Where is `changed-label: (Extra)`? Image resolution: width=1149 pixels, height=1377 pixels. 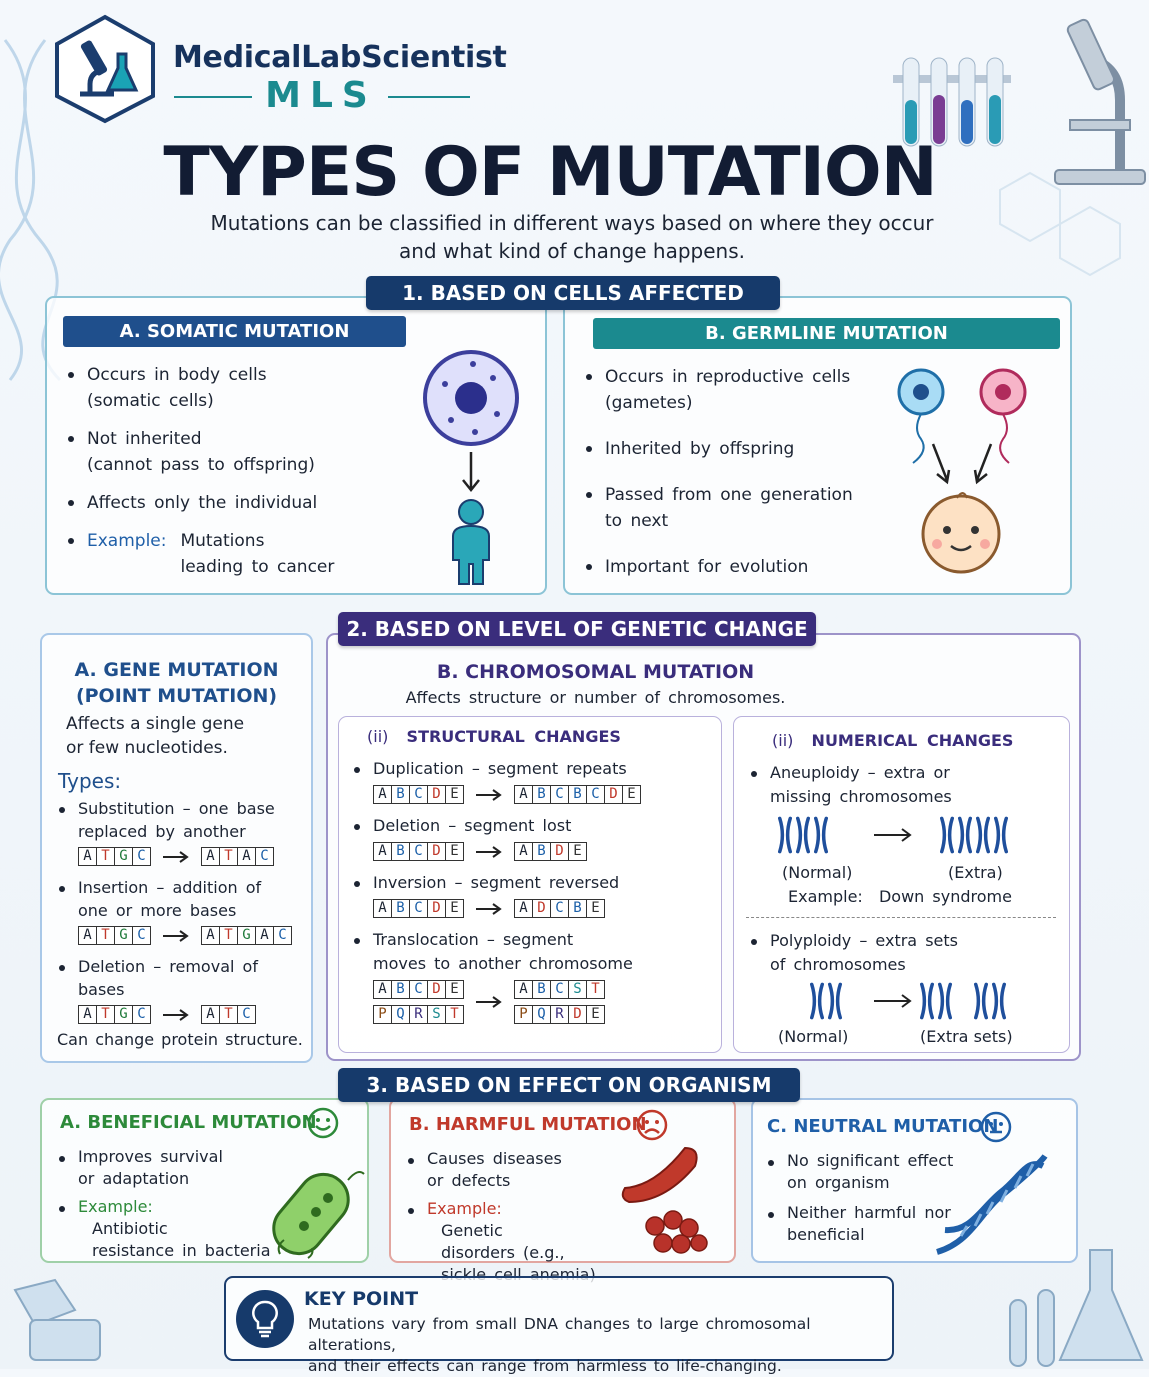 changed-label: (Extra) is located at coordinates (975, 872).